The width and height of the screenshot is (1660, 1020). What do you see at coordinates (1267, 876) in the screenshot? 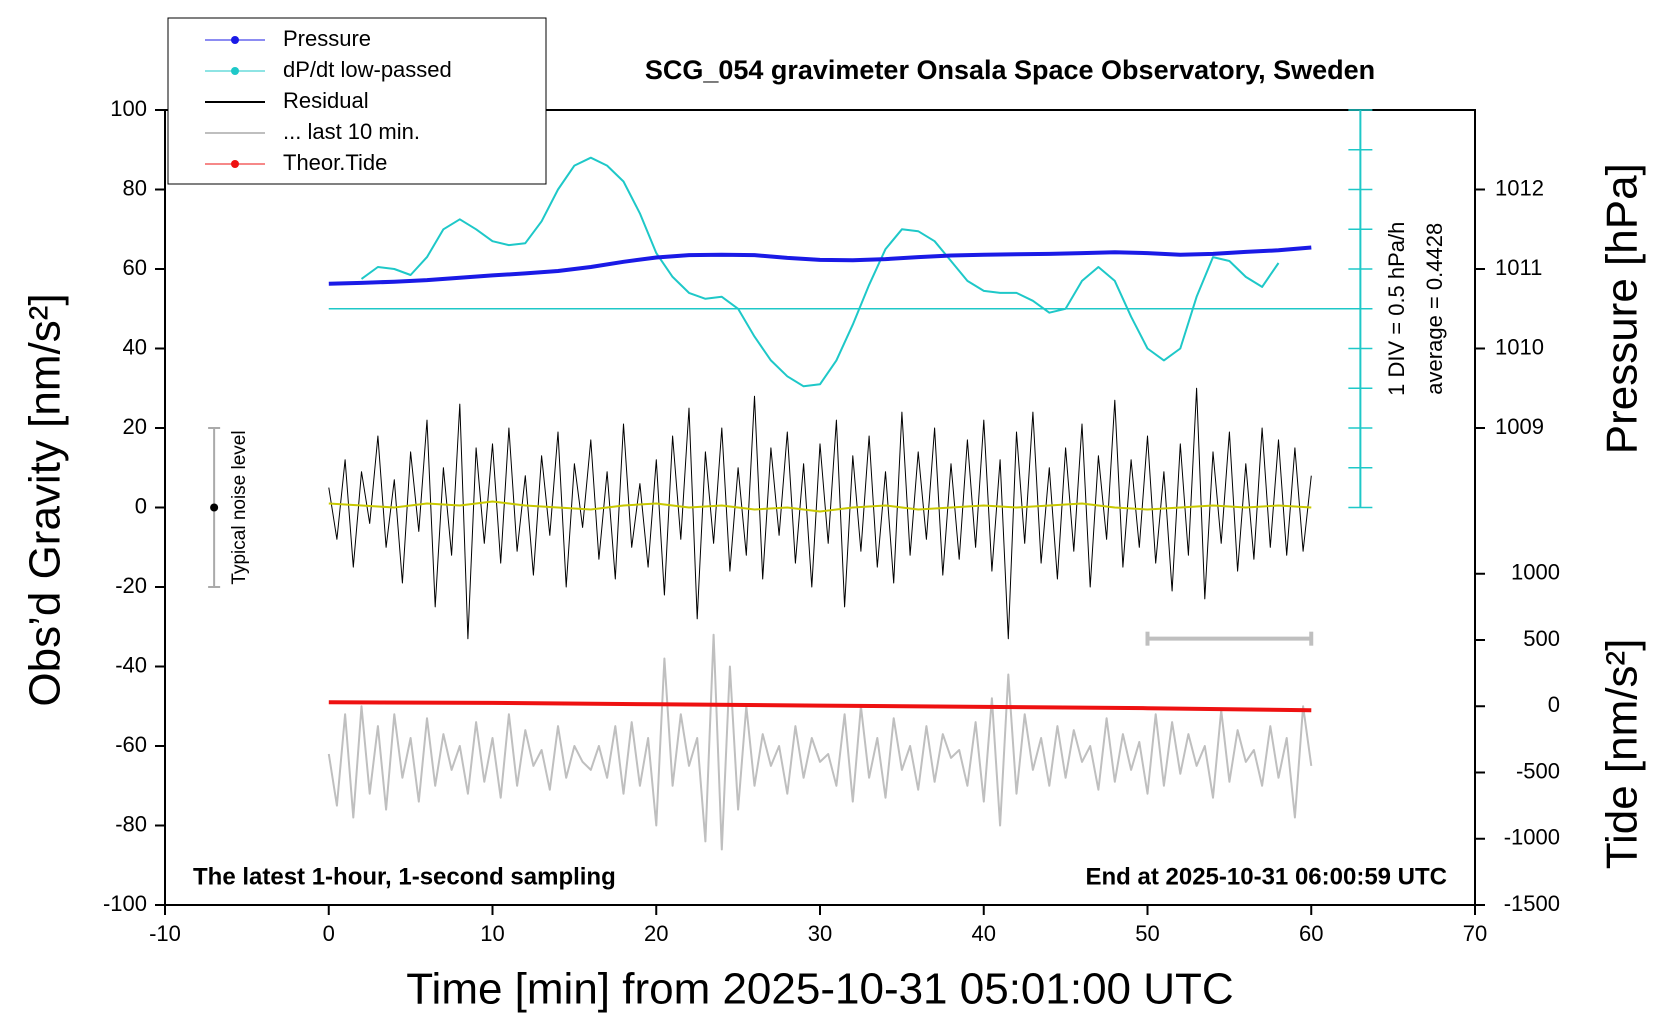
I see `note-right: End at 2025-10-31 06:00:59 UTC` at bounding box center [1267, 876].